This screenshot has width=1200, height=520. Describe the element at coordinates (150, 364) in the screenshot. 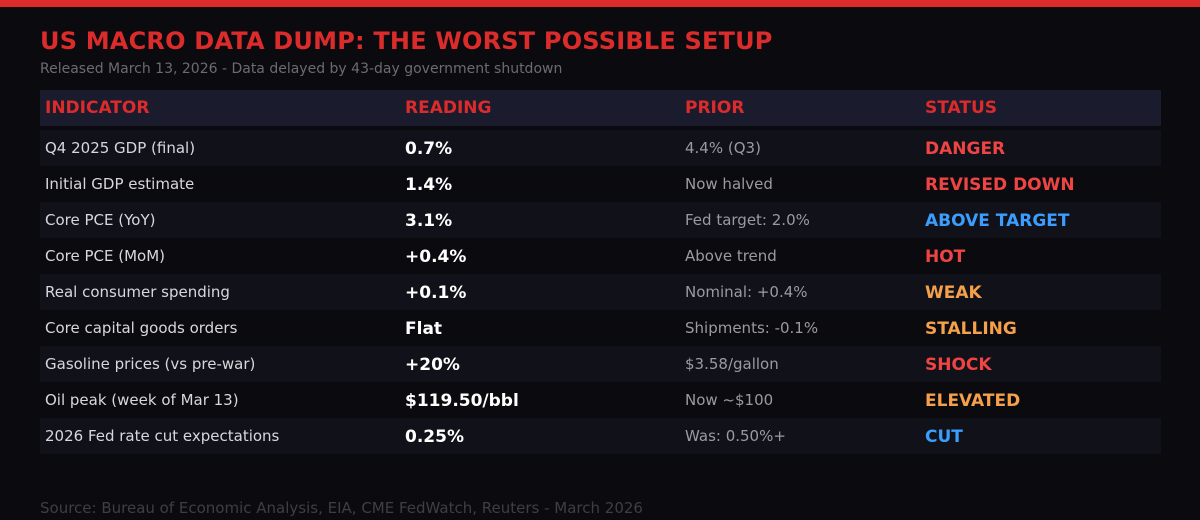

I see `indicator-cell: Gasoline prices (vs pre-war)` at that location.